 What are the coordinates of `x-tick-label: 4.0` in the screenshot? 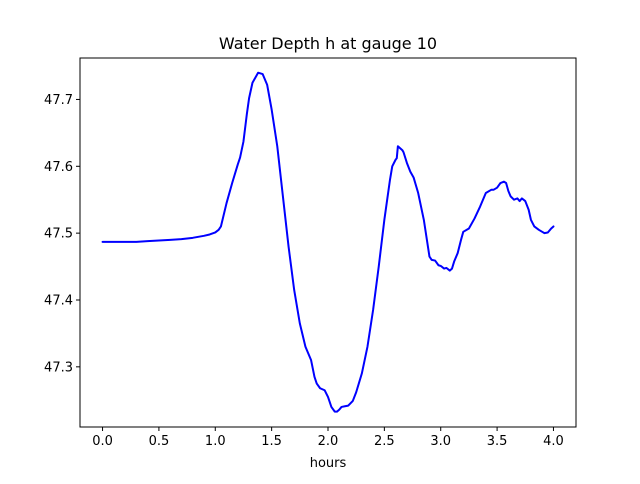 It's located at (553, 441).